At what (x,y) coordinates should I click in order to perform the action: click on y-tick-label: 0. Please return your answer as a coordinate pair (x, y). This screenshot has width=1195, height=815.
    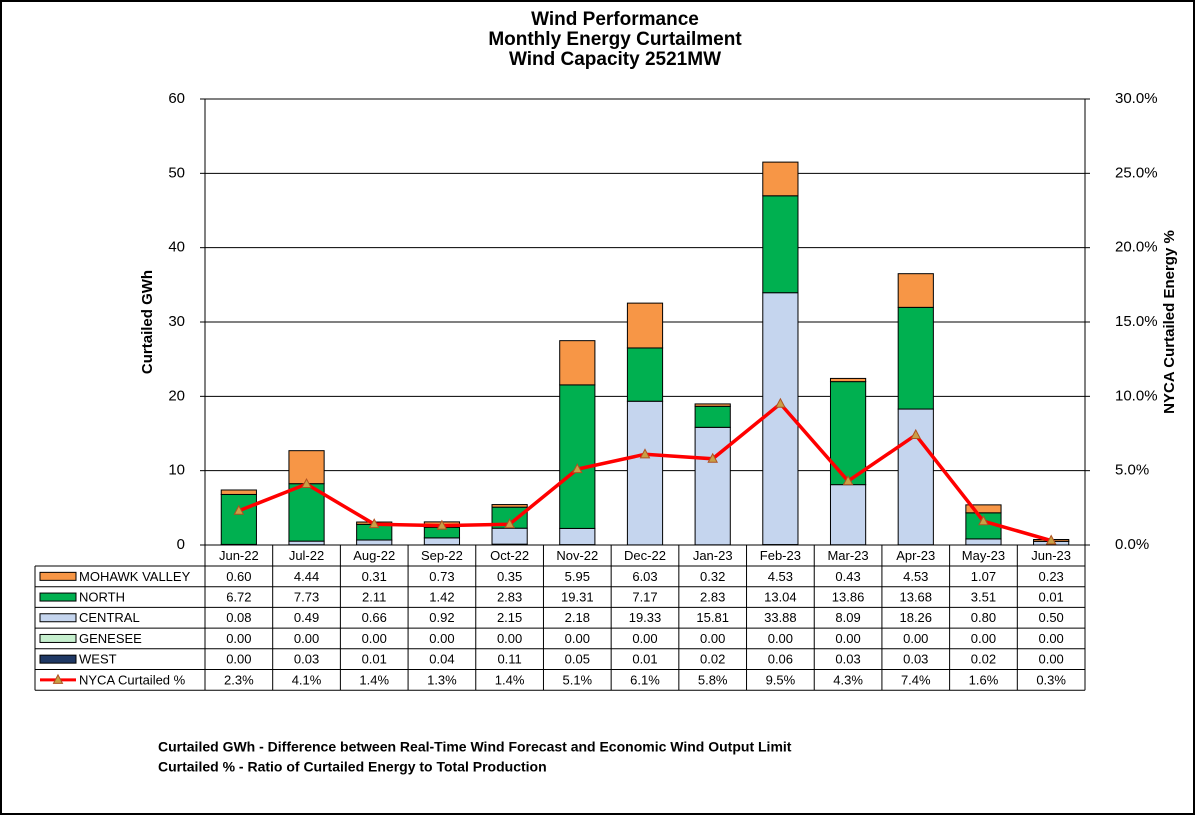
    Looking at the image, I should click on (181, 544).